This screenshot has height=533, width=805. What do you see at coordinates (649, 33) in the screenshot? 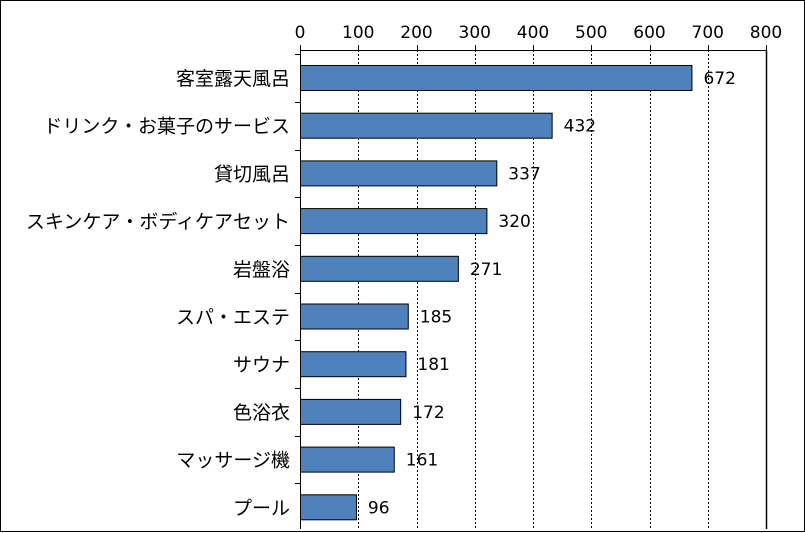
I see `x-tick-label-600: 600` at bounding box center [649, 33].